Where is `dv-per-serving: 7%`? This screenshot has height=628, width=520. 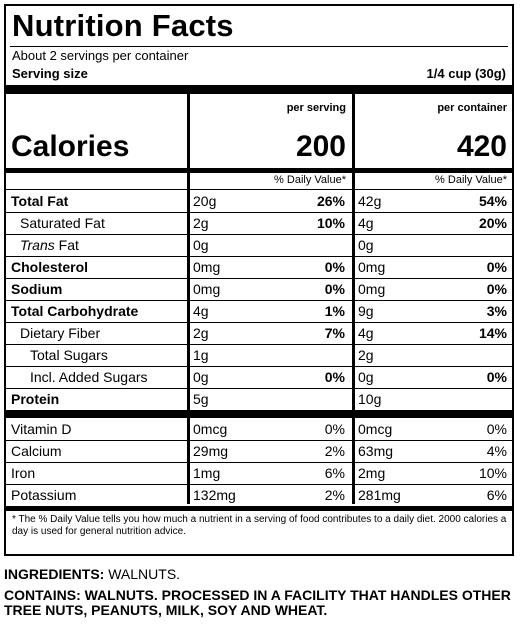
dv-per-serving: 7% is located at coordinates (334, 333).